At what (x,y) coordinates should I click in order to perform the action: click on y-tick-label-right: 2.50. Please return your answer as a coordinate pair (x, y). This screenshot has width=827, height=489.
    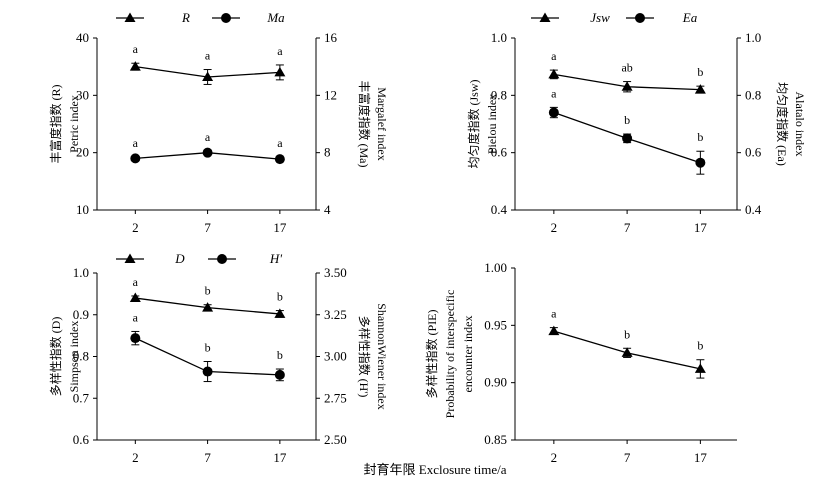
    Looking at the image, I should click on (335, 439).